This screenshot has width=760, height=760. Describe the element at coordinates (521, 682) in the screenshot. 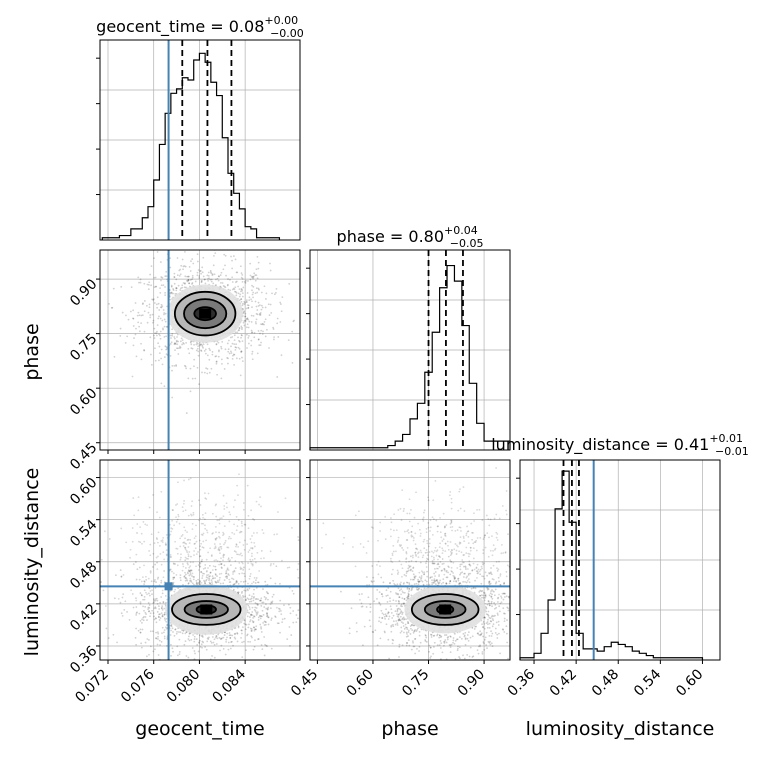

I see `x-tick-label: 0.36` at that location.